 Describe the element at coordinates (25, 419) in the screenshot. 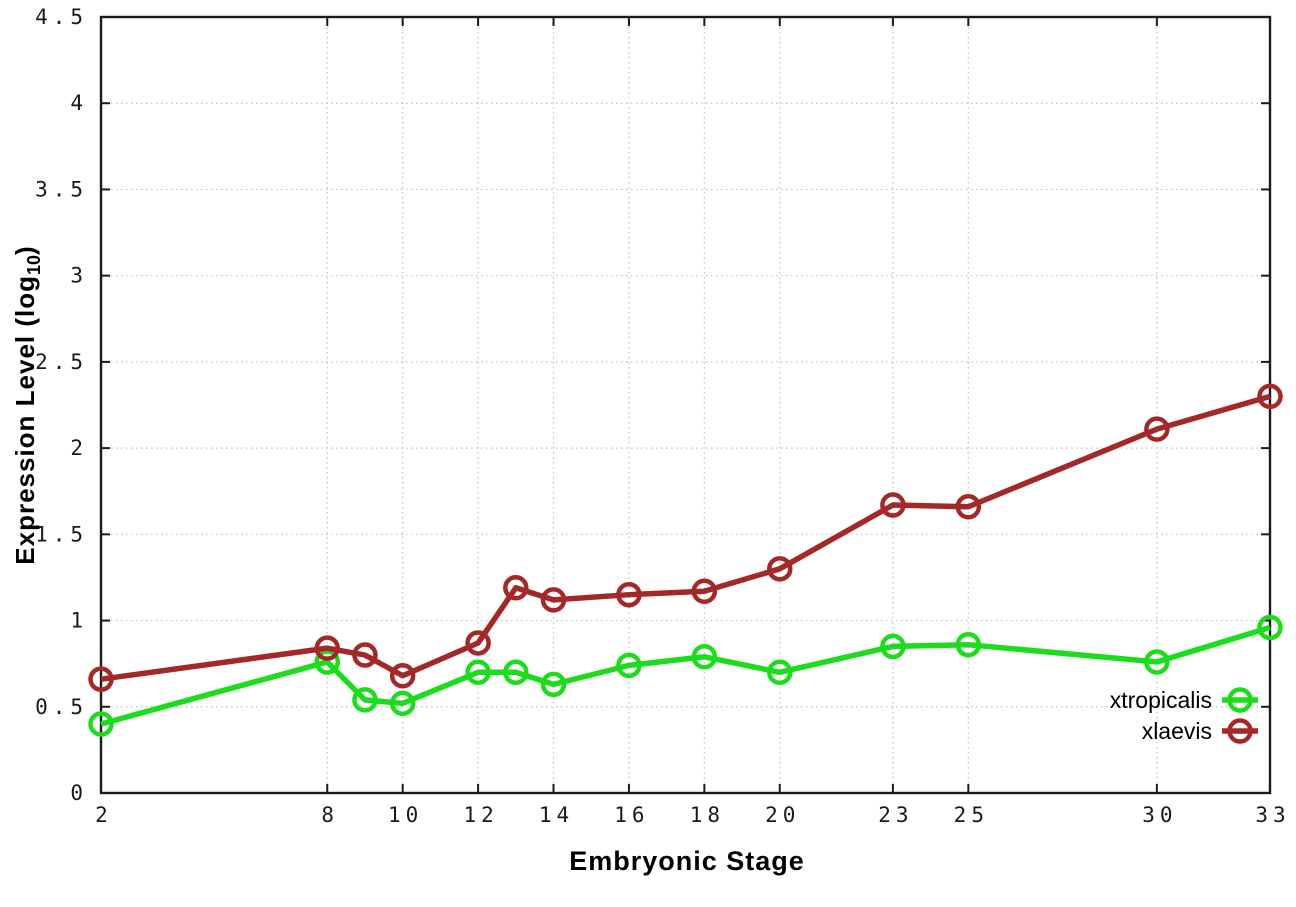

I see `y-axis-title-text: Expression Level (log` at that location.